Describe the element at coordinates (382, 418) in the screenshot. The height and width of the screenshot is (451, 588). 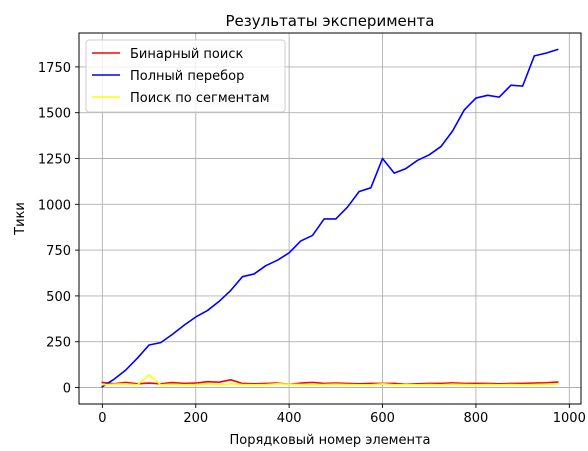
I see `x-tick-label: 600` at that location.